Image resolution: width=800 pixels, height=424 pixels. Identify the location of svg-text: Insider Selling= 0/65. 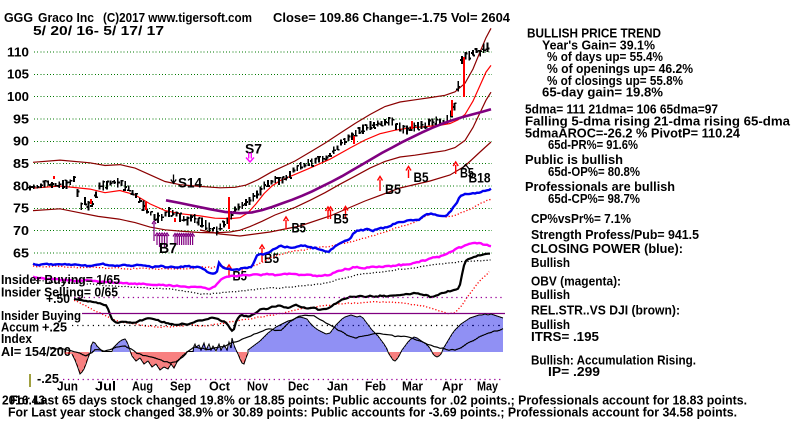
(59, 292).